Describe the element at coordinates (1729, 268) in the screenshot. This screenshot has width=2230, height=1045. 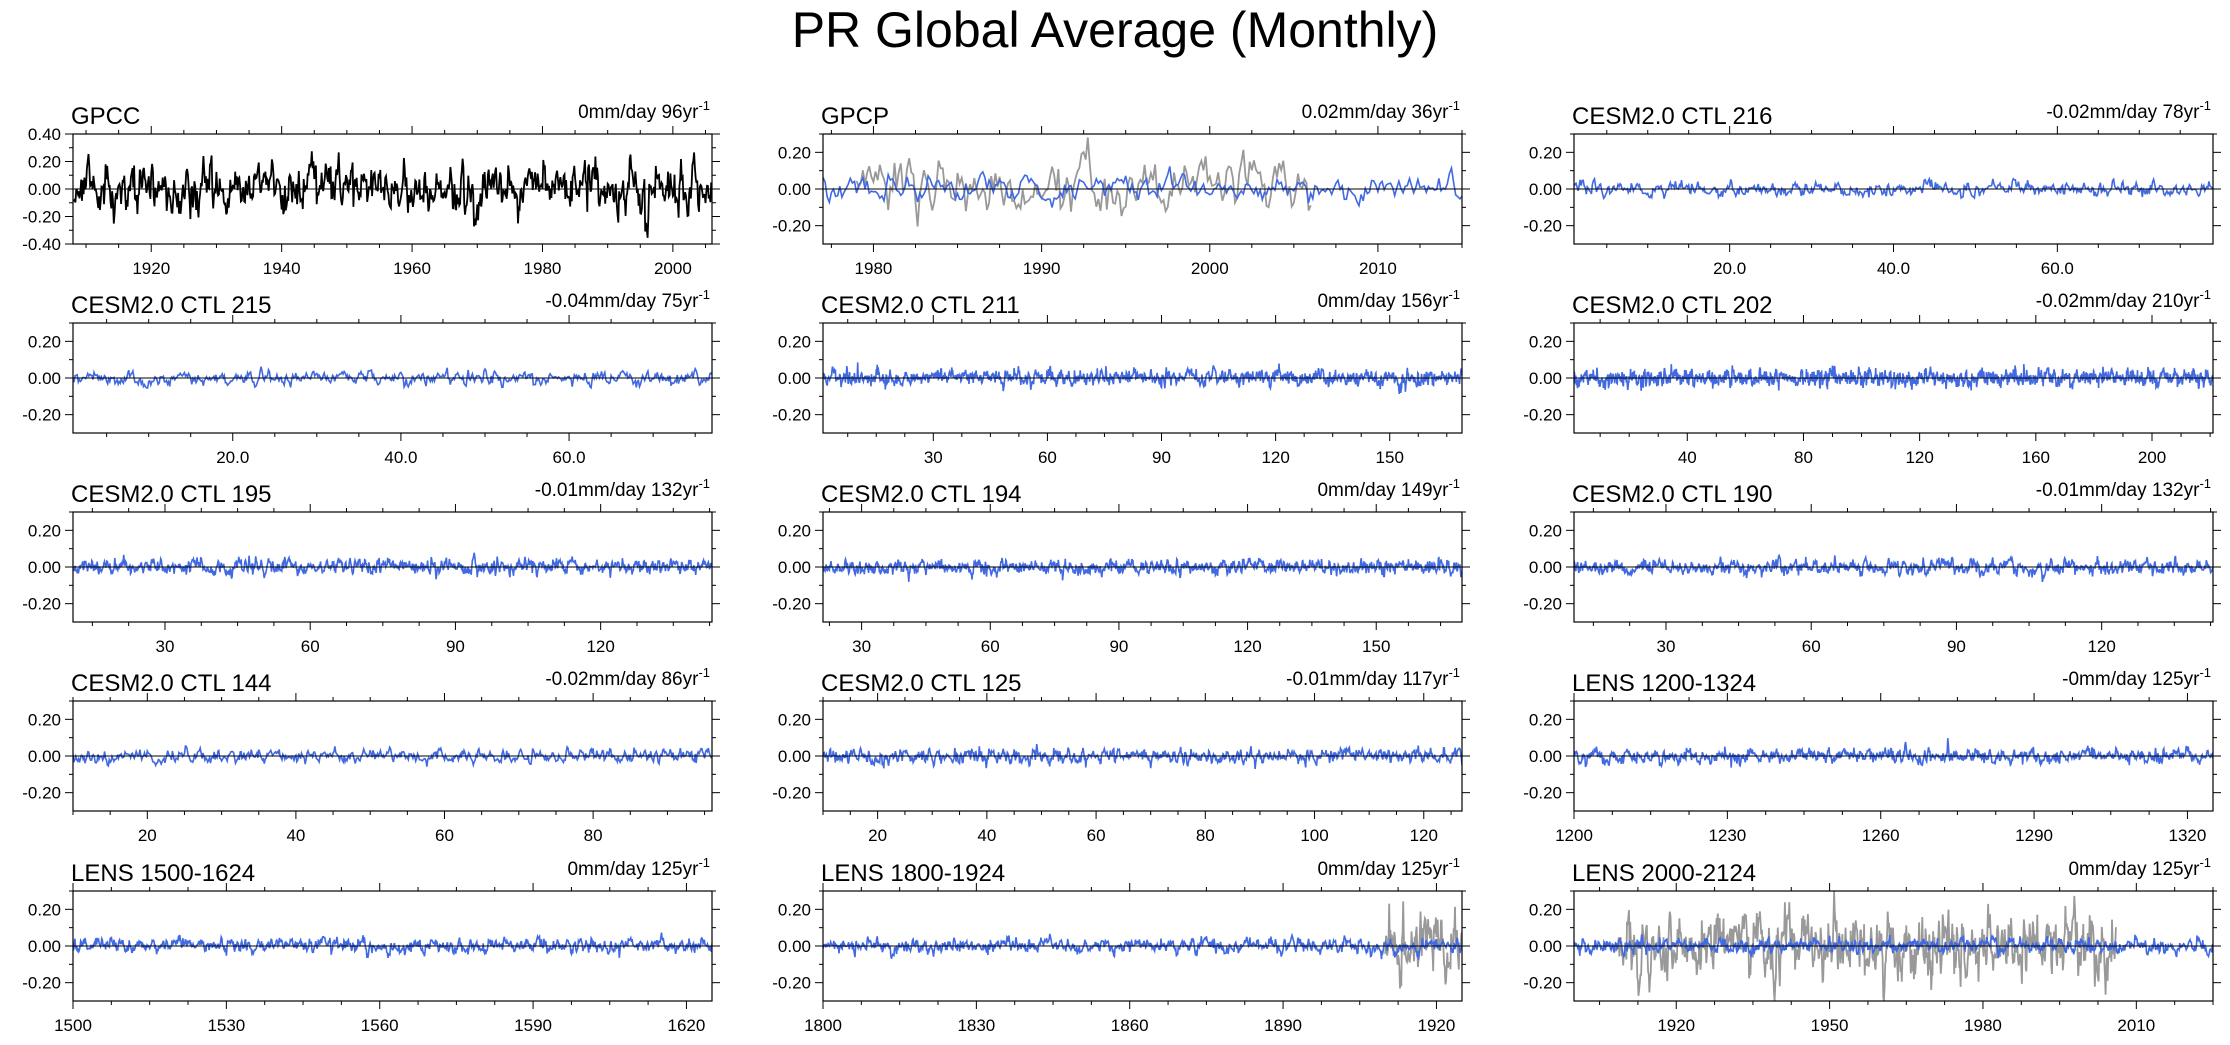
I see `x-tick-label: 20.0` at that location.